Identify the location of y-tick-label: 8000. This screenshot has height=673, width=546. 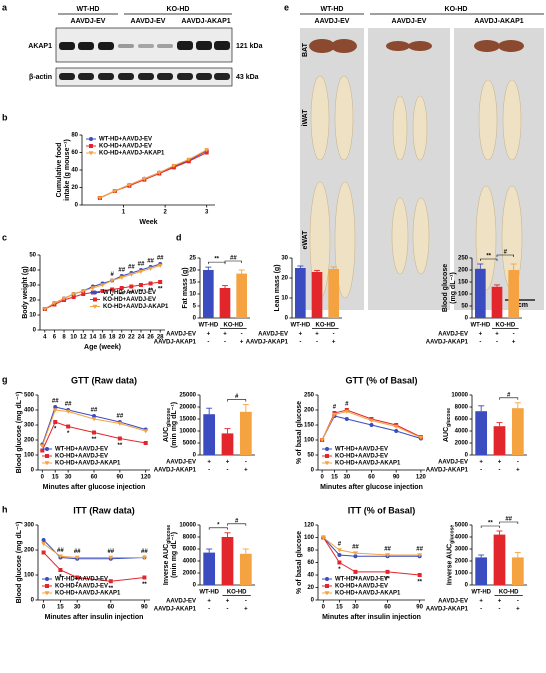
(190, 538).